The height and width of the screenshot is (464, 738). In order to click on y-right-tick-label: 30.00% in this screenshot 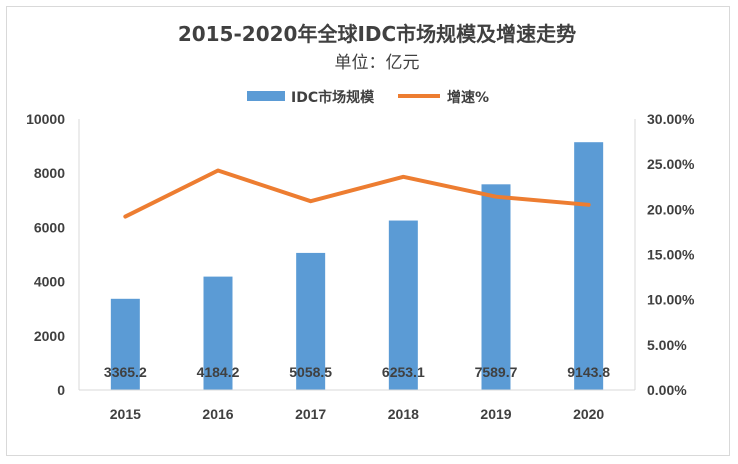, I will do `click(671, 119)`.